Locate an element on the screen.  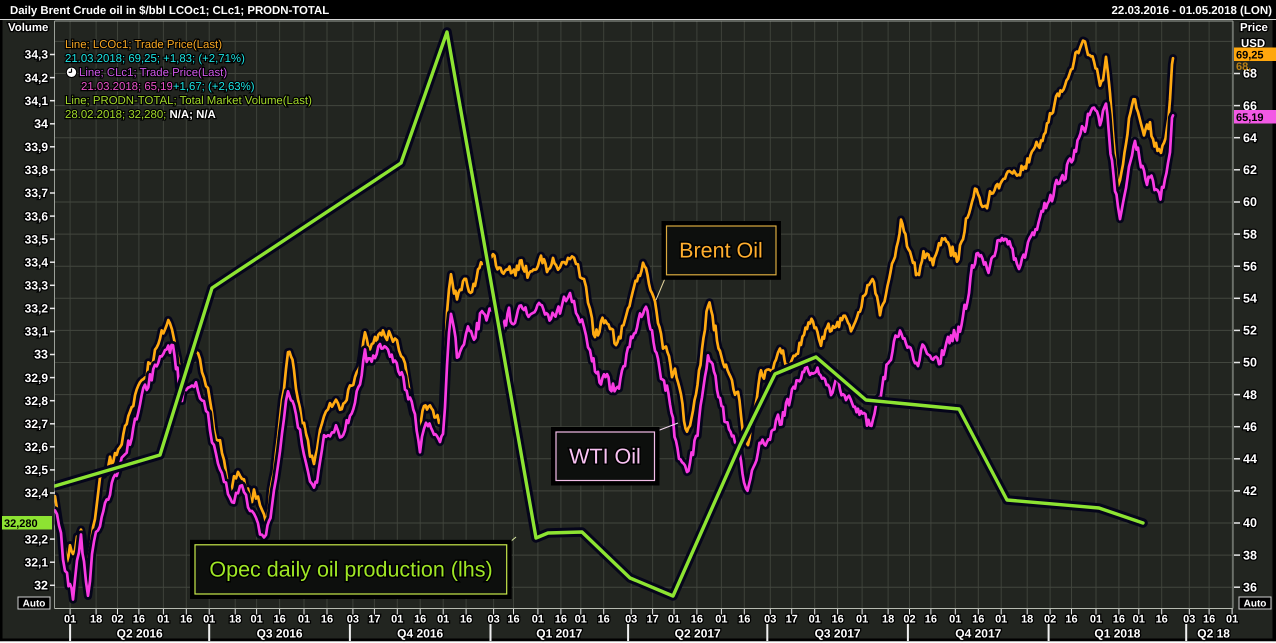
svg-text: Price is located at coordinates (1254, 28).